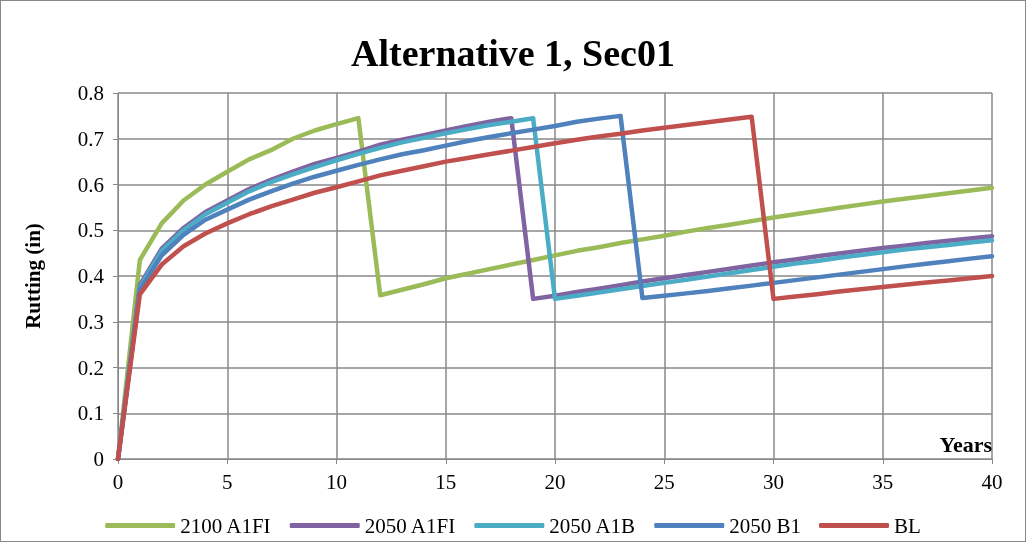 This screenshot has height=542, width=1026. I want to click on legend-label: 2050 A1B, so click(592, 525).